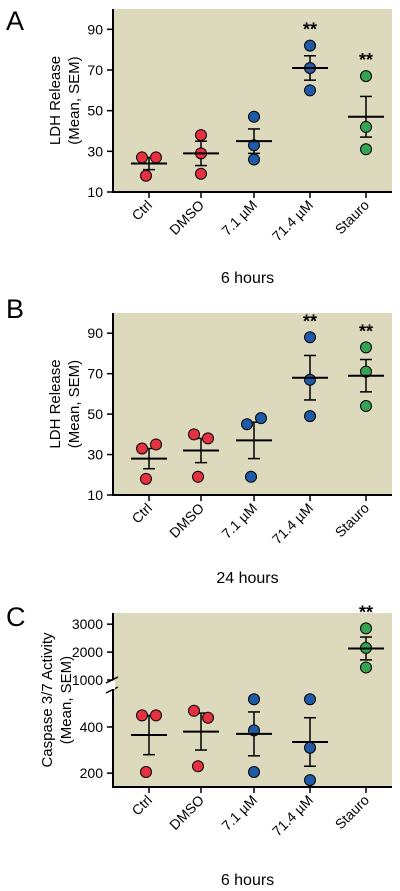 Image resolution: width=400 pixels, height=891 pixels. I want to click on y-tick-label: 400, so click(92, 727).